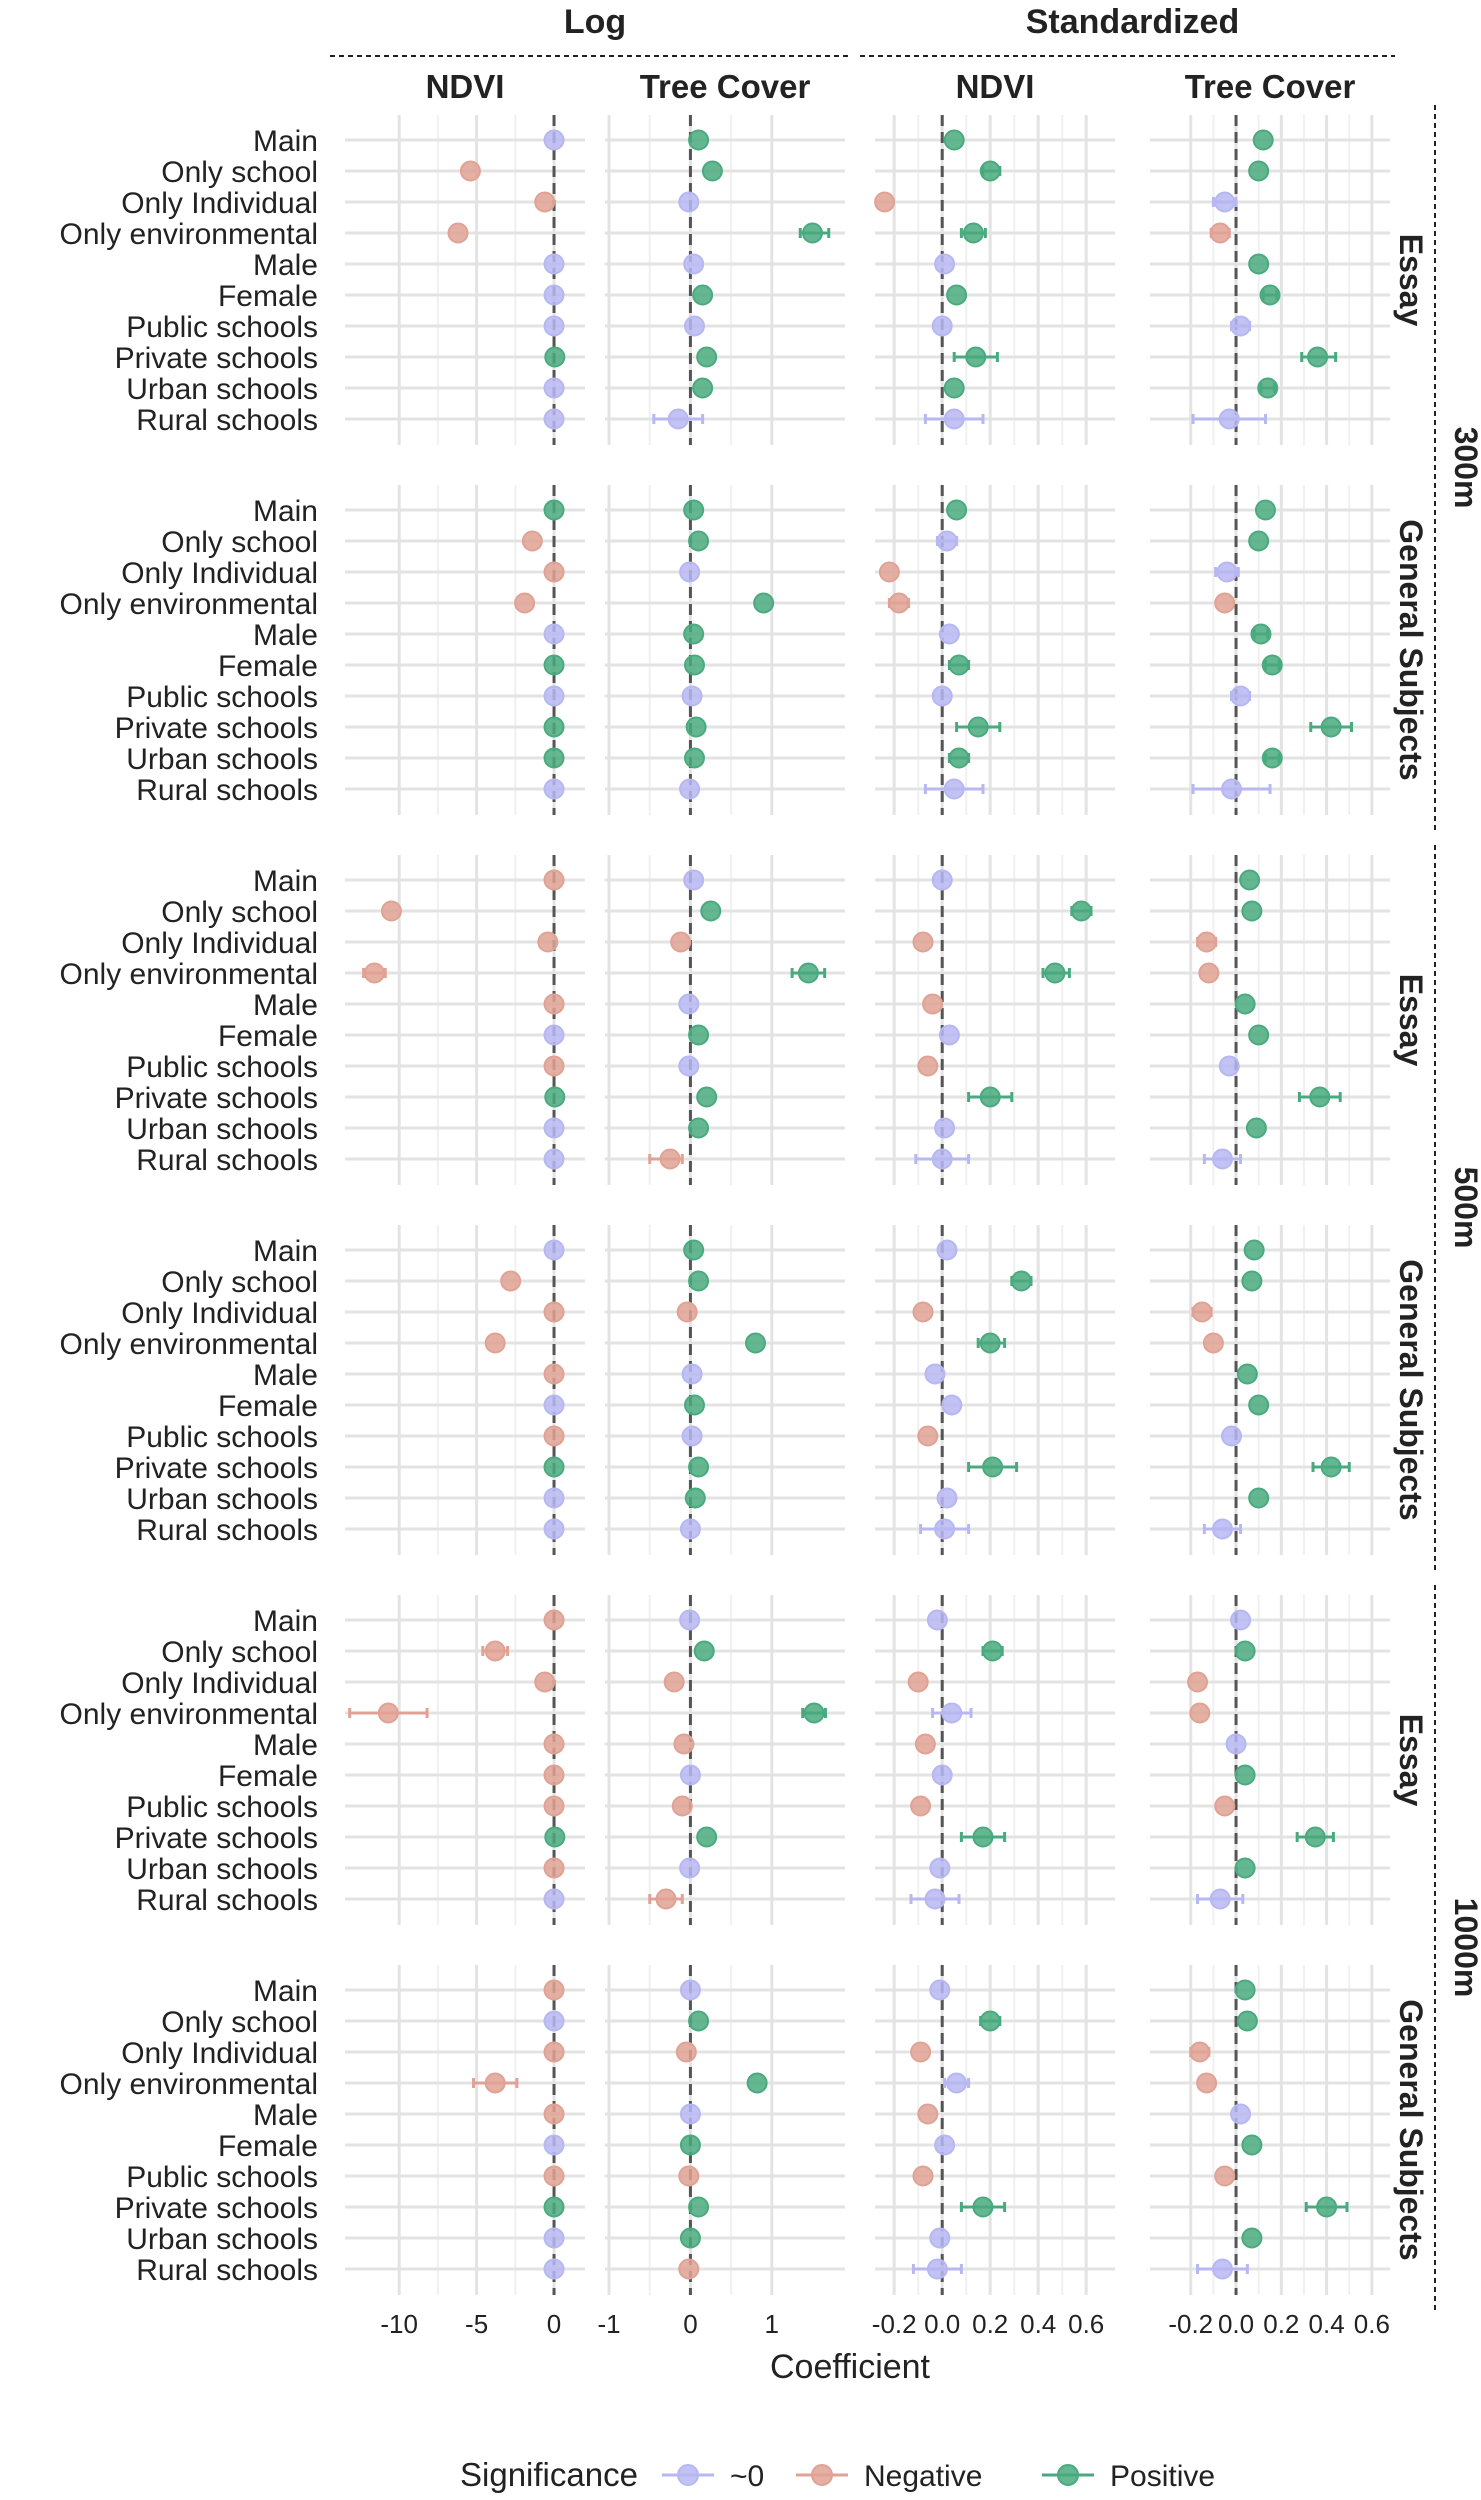  I want to click on category-label-only-environmental: Only environmental, so click(189, 1344).